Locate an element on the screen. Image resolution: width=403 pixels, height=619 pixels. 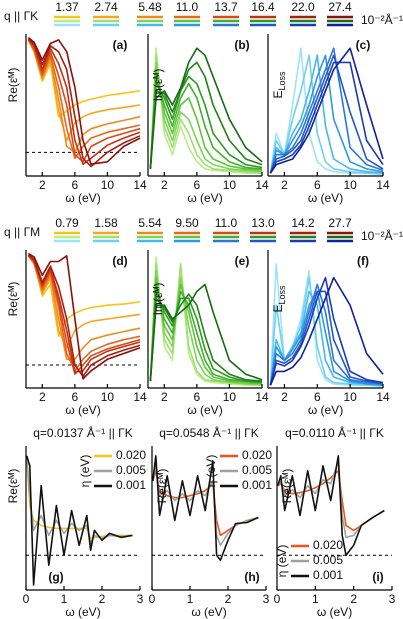
y-axis-label: ELoss is located at coordinates (279, 299).